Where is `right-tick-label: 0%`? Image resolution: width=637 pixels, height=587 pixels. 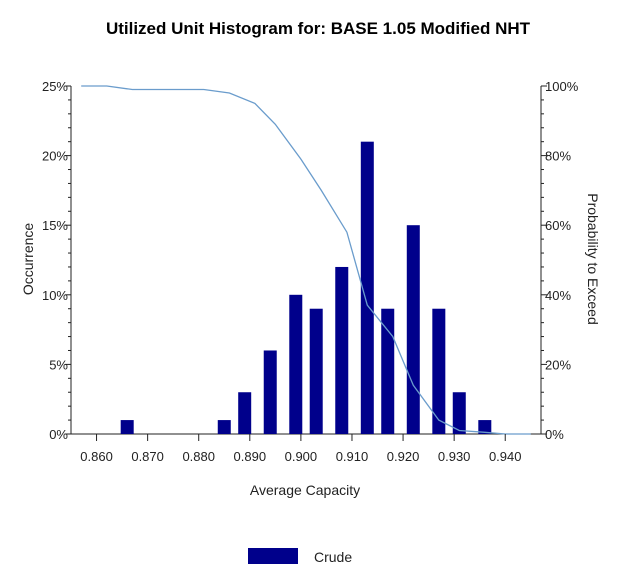 right-tick-label: 0% is located at coordinates (554, 434).